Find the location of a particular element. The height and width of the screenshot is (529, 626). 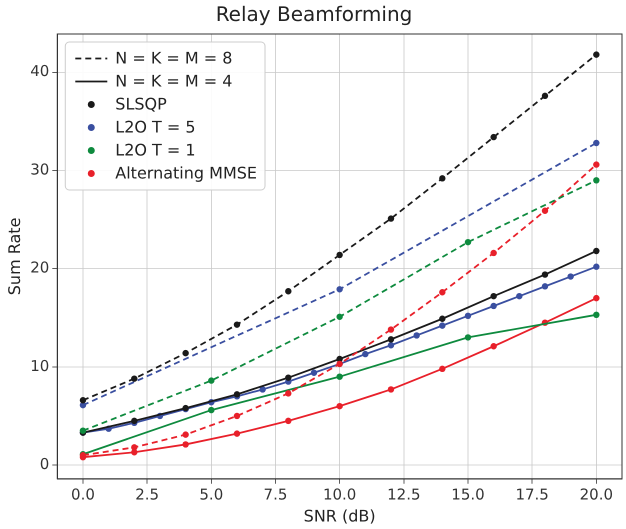

legend-label: L2O T = 1 is located at coordinates (155, 150).